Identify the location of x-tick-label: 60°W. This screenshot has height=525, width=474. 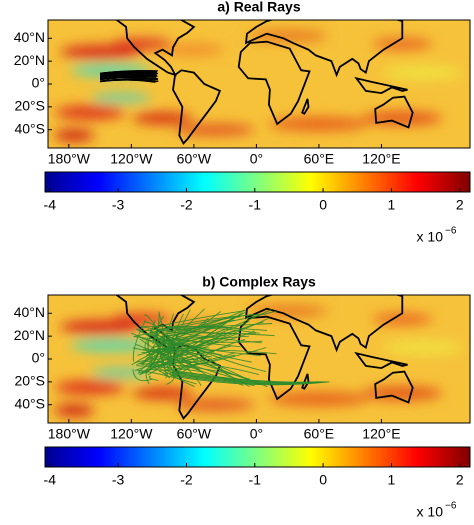
(194, 434).